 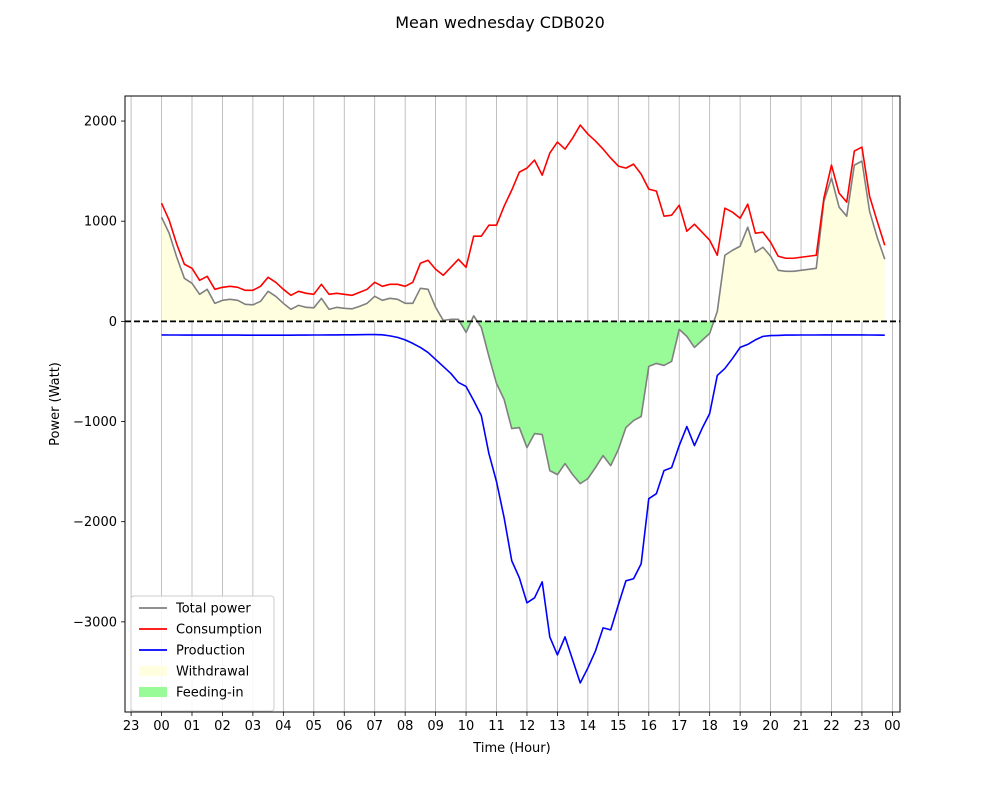 I want to click on chart-title: Mean wednesday CDB020, so click(x=500, y=22).